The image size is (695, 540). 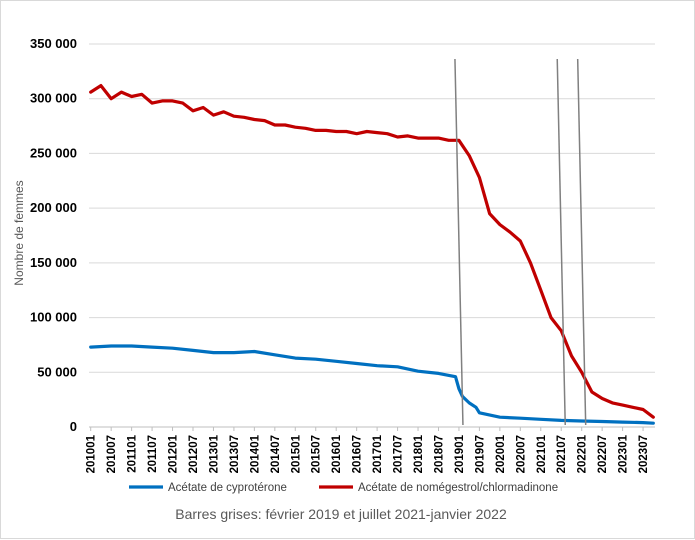 I want to click on y-tick-label: 100 000, so click(x=53, y=317).